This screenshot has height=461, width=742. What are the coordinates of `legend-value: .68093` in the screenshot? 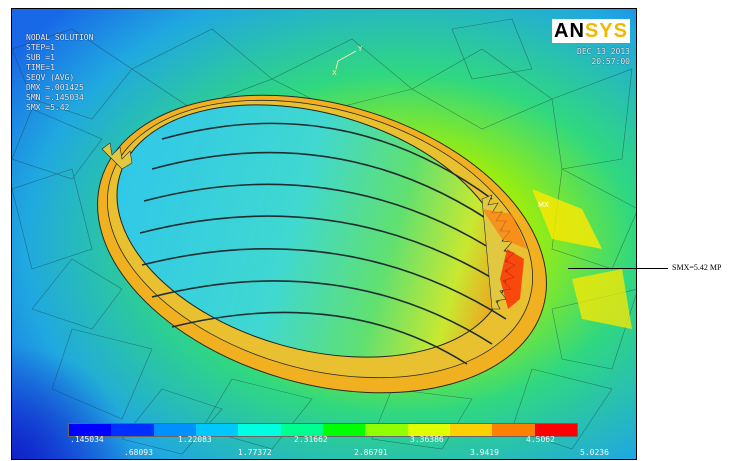 It's located at (138, 452).